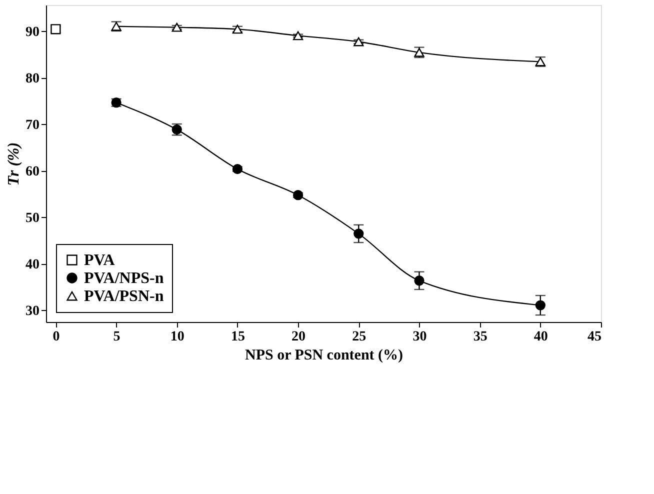 This screenshot has height=494, width=654. Describe the element at coordinates (100, 260) in the screenshot. I see `legend-label: PVA` at that location.